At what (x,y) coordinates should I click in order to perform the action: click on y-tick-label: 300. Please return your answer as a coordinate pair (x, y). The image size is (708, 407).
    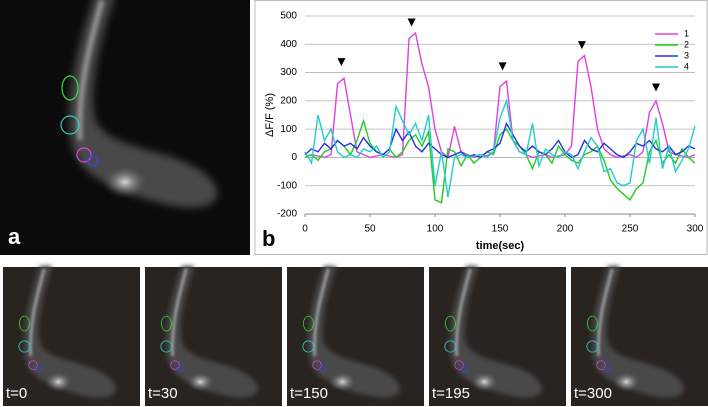
    Looking at the image, I should click on (288, 72).